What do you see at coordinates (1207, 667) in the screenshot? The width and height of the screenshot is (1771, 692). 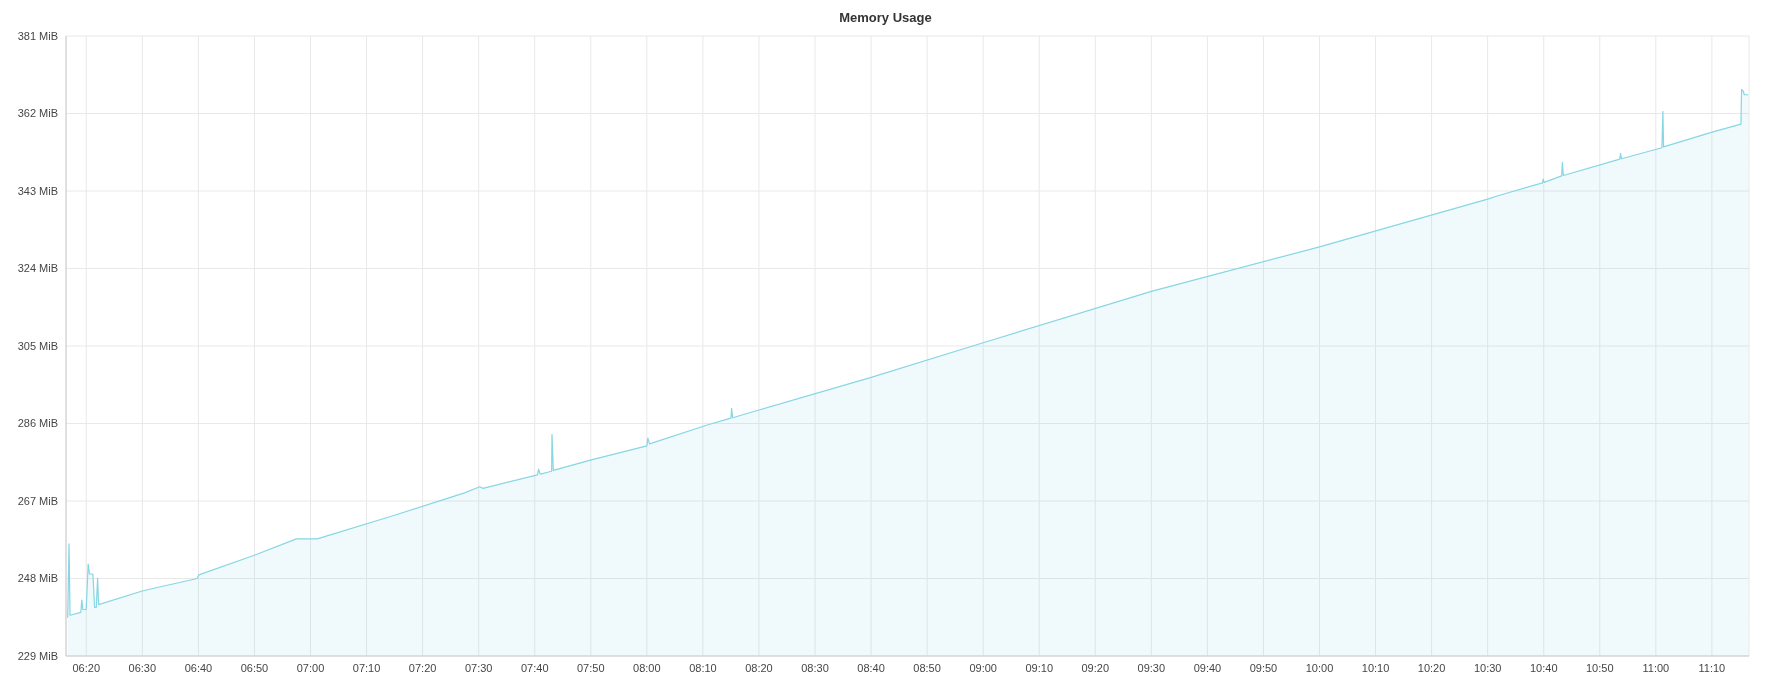 I see `x-tick-label: 09:40` at bounding box center [1207, 667].